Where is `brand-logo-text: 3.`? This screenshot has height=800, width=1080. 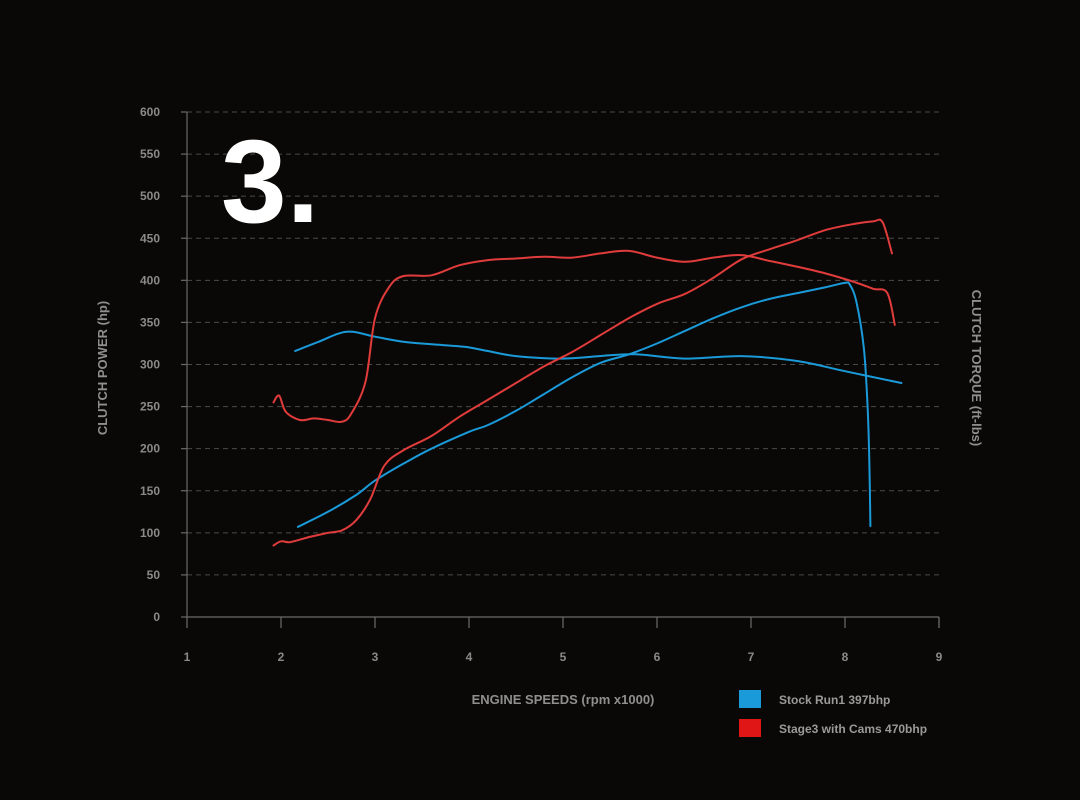
brand-logo-text: 3. is located at coordinates (270, 182).